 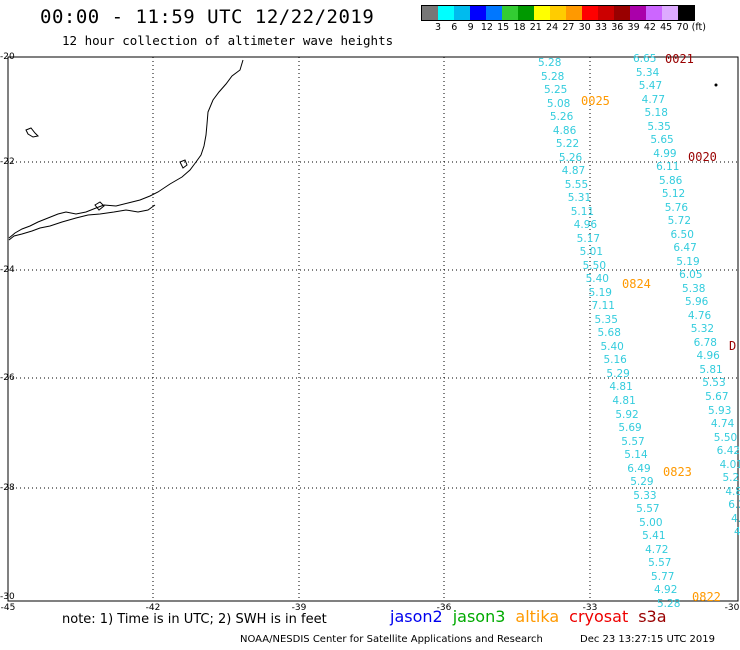 I want to click on pass-time-label: D, so click(x=733, y=346).